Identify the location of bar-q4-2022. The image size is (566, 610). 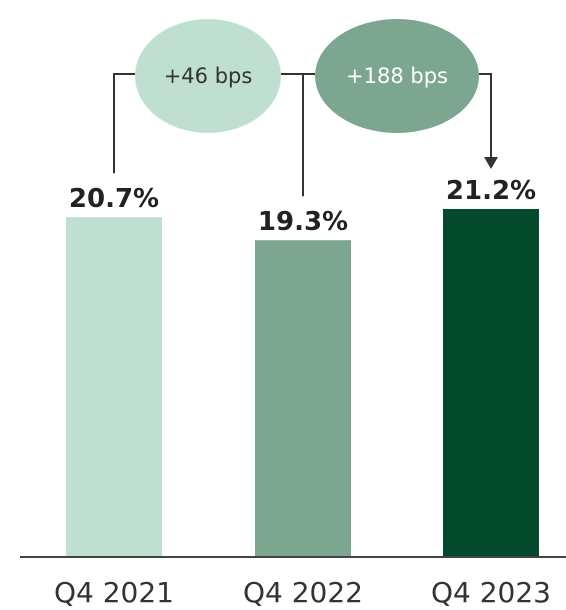
(303, 399).